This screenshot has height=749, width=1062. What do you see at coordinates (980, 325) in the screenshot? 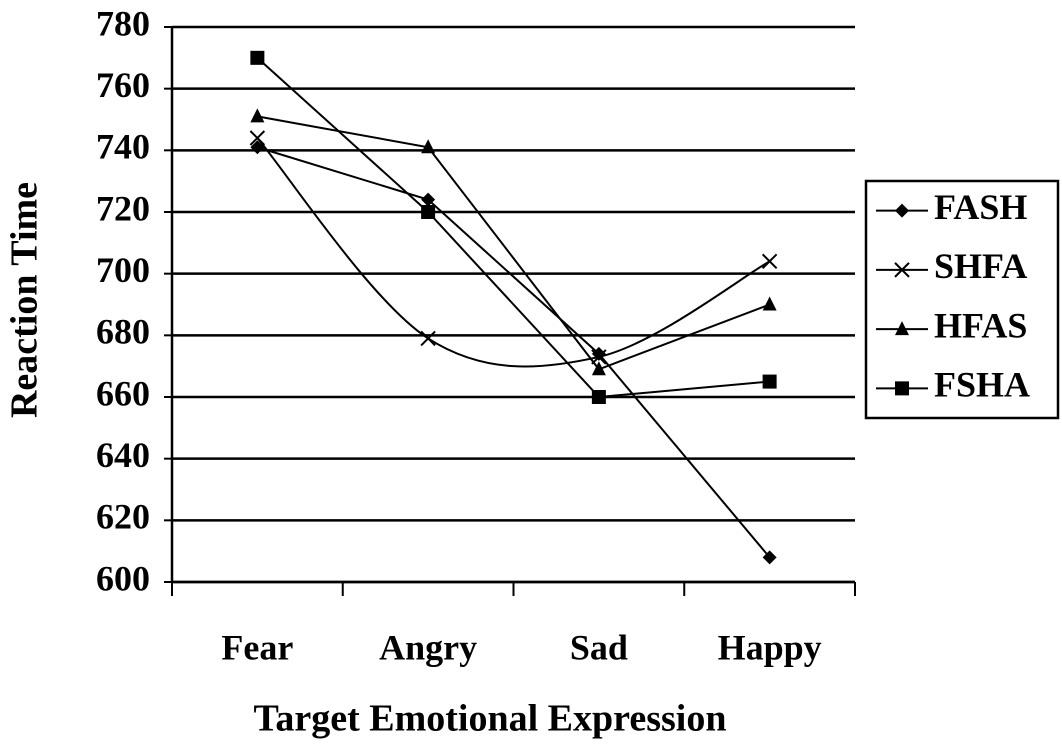
I see `legend-label: HFAS` at bounding box center [980, 325].